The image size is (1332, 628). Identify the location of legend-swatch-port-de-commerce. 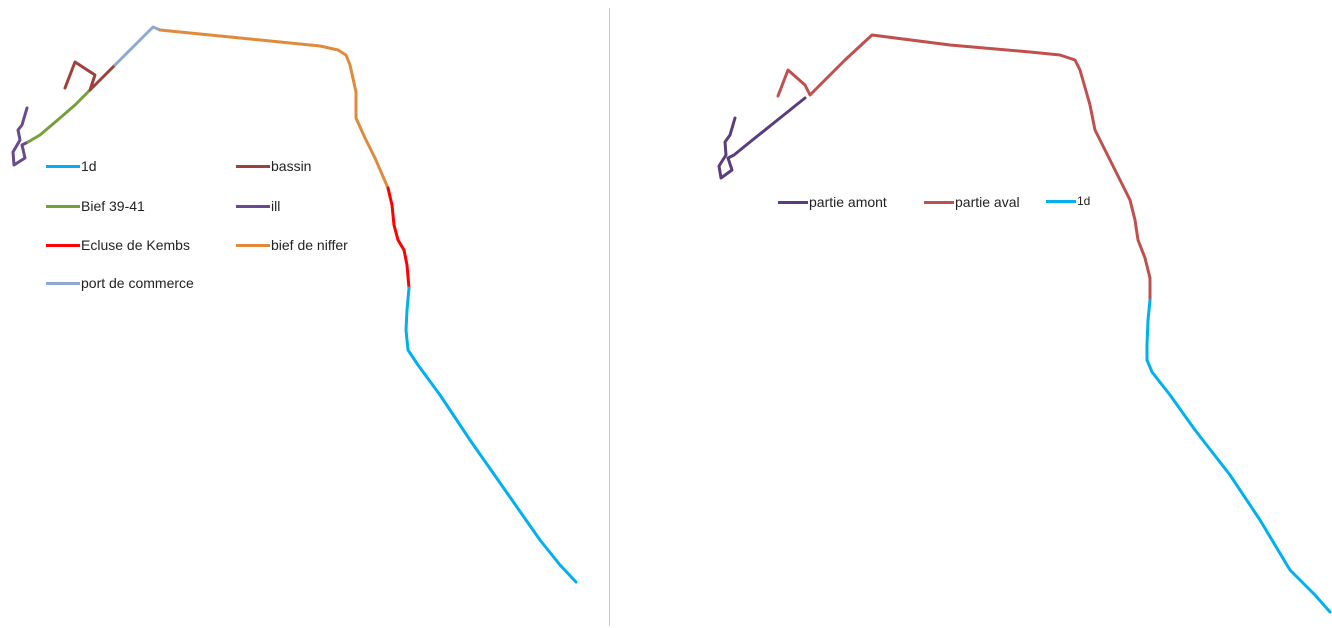
(63, 283).